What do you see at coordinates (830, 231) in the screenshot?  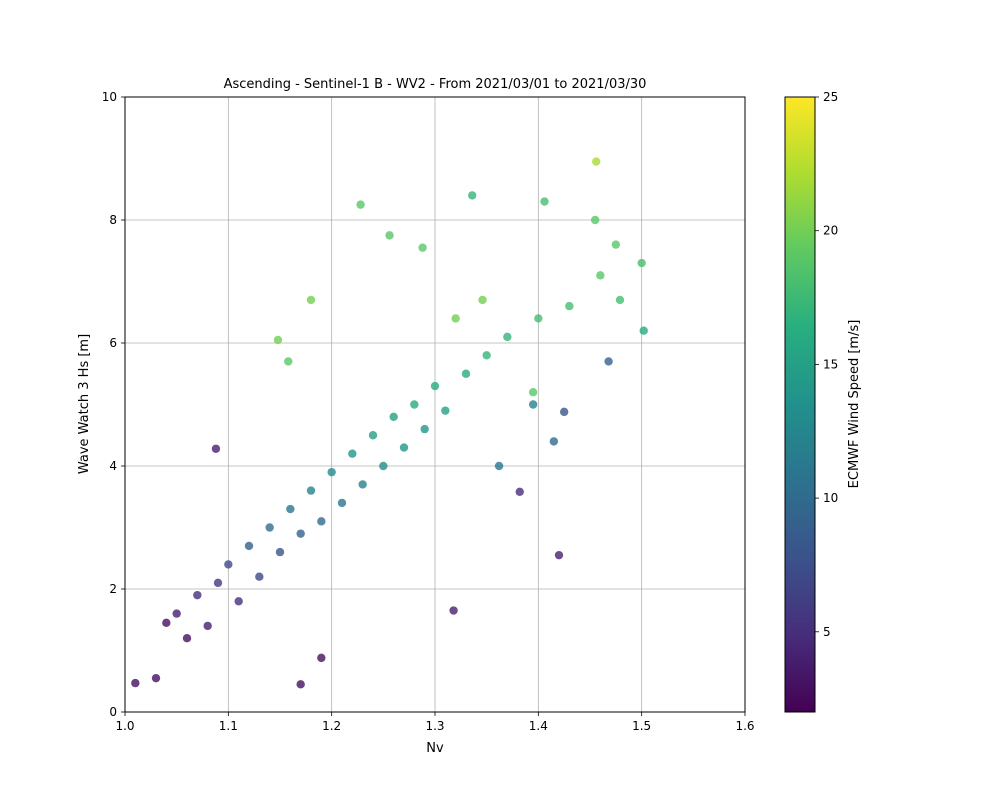 I see `colorbar-tick-label: 20` at bounding box center [830, 231].